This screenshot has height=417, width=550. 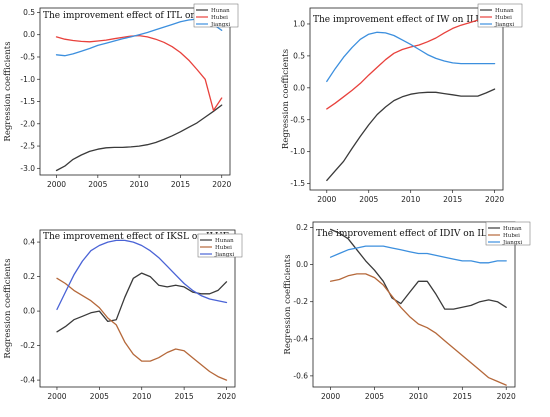 What do you see at coordinates (401, 20) in the screenshot?
I see `chart-title: The improvement effect of IW on ILUE` at bounding box center [401, 20].